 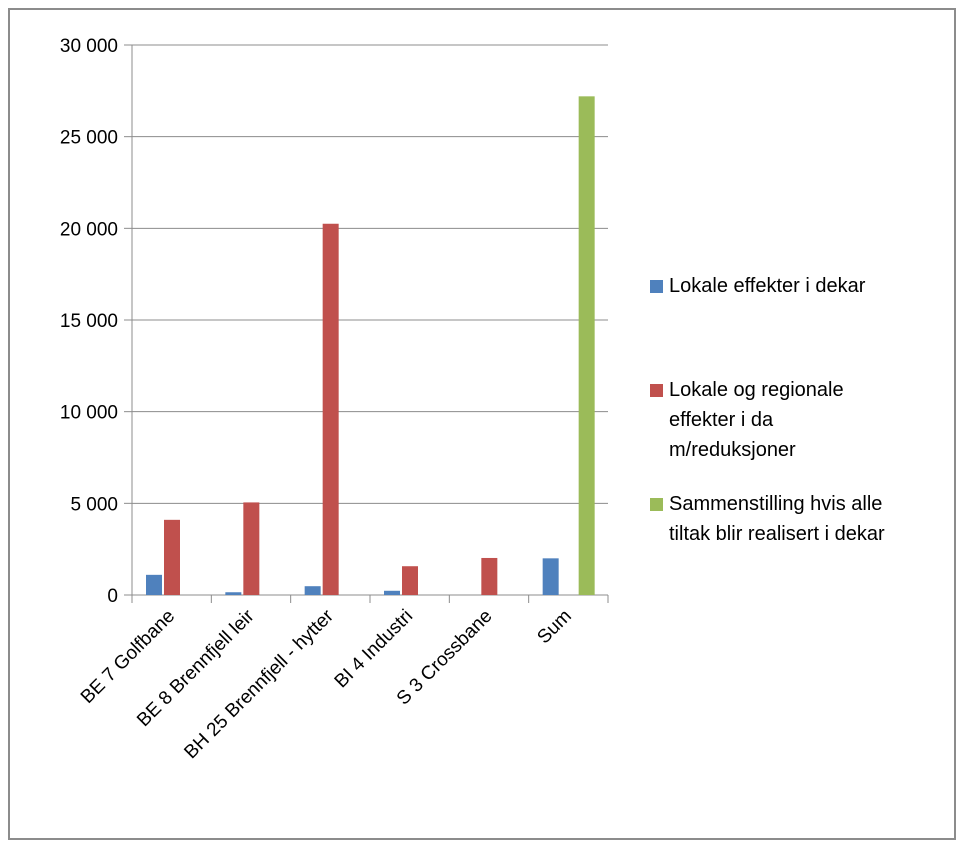 I want to click on legend-label: Lokale effekter i dekar, so click(x=767, y=286).